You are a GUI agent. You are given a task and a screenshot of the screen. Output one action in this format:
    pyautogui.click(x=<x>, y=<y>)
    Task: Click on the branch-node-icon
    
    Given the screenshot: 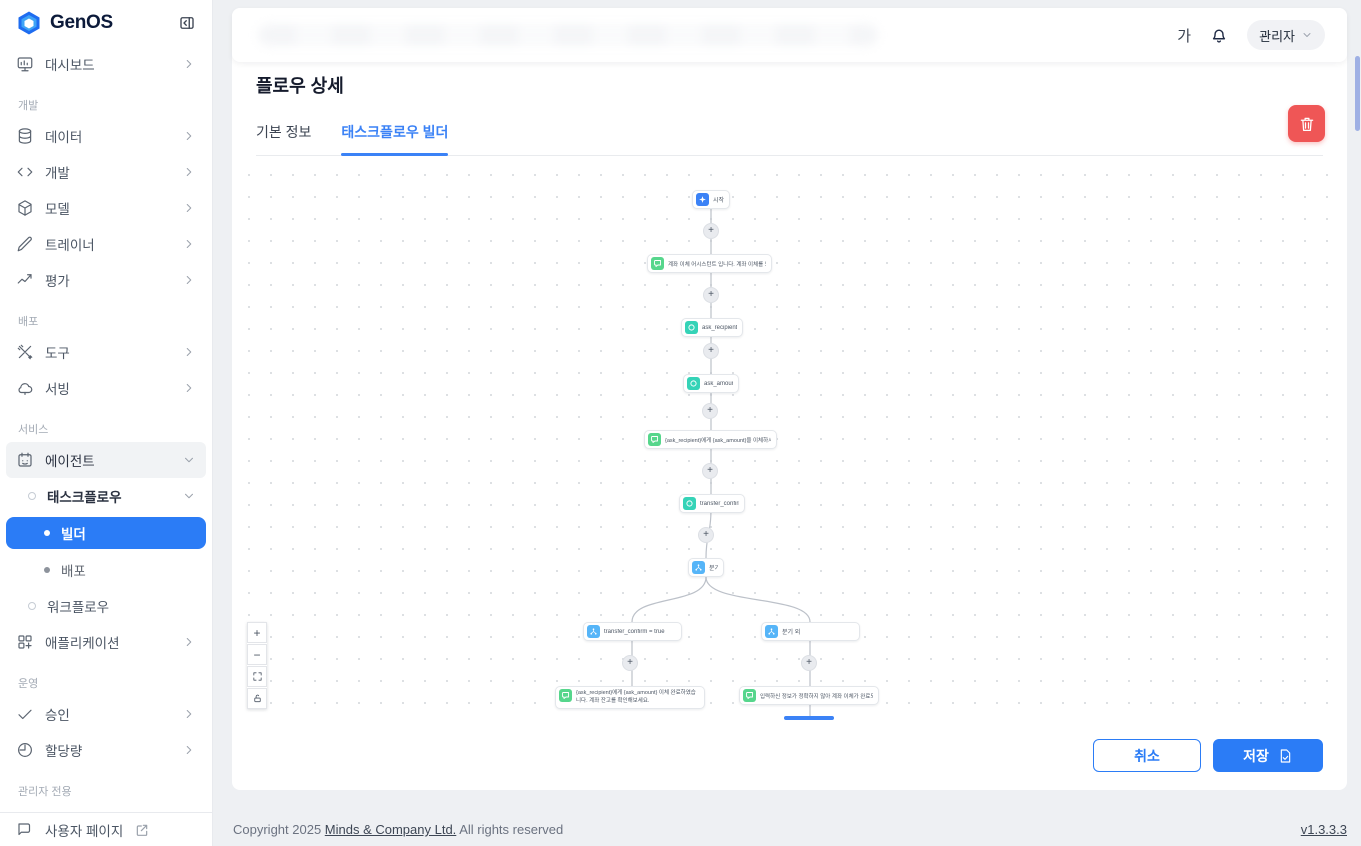 What is the action you would take?
    pyautogui.click(x=698, y=567)
    